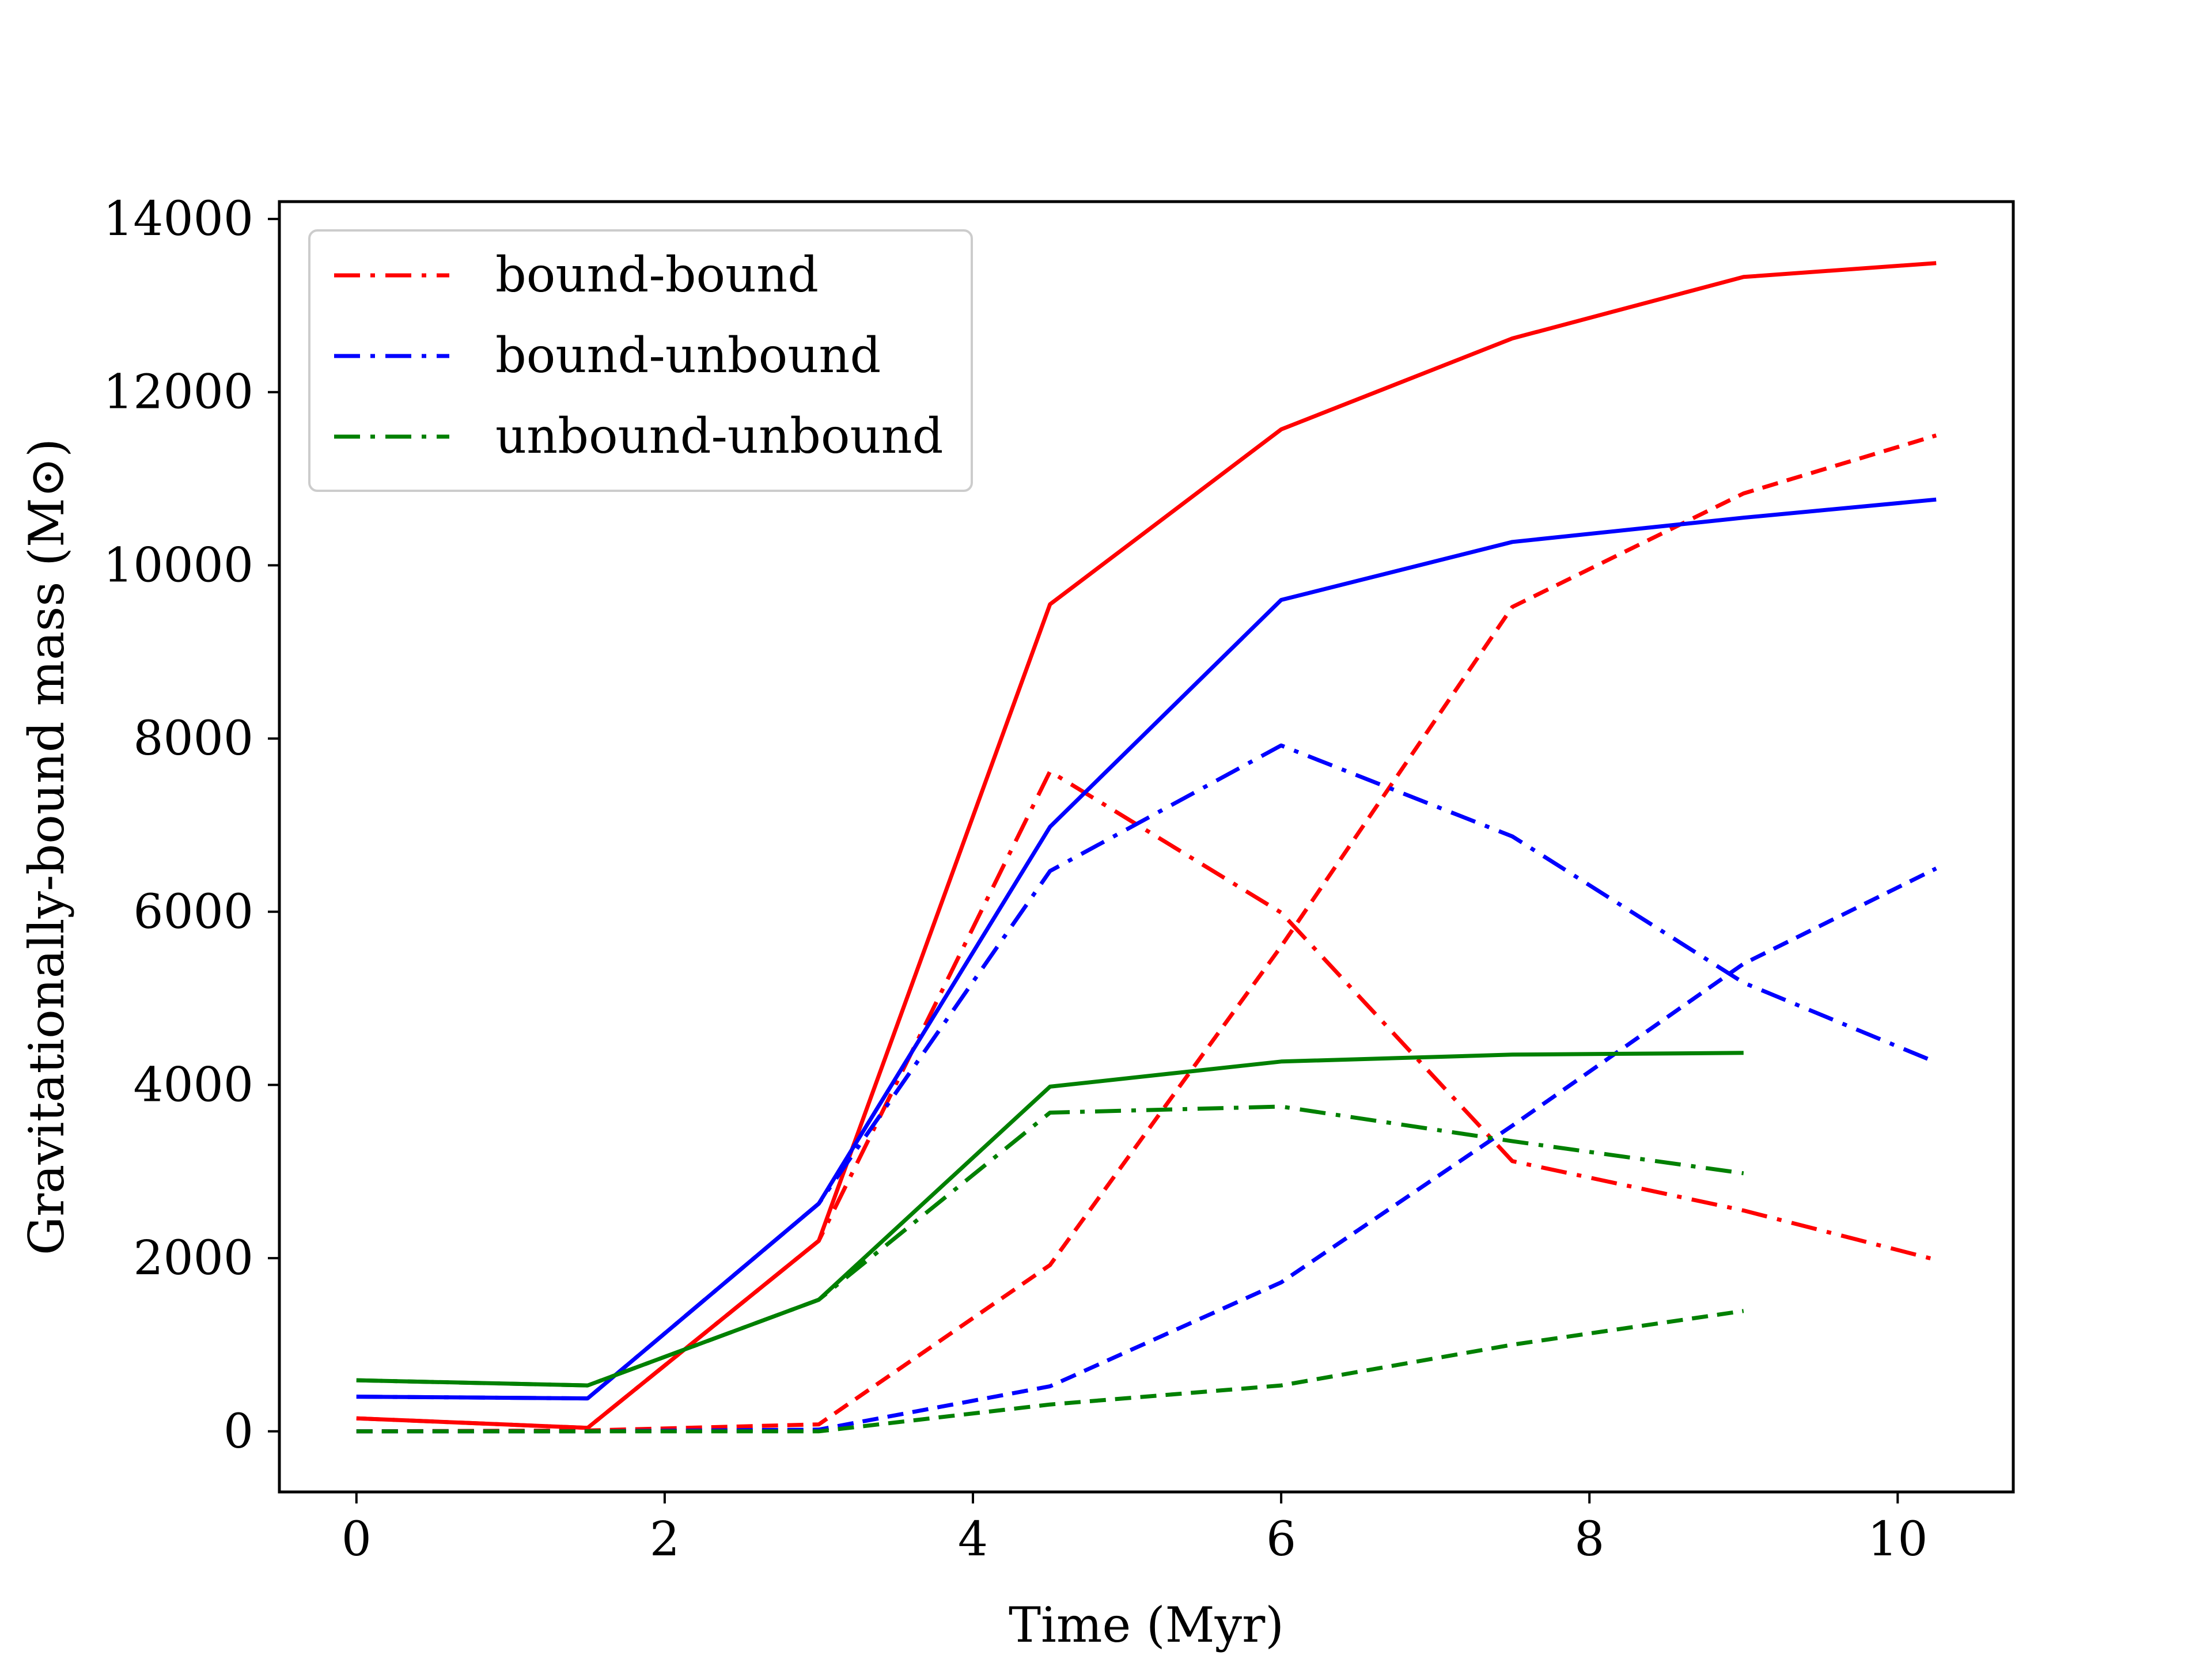 The width and height of the screenshot is (2212, 1659). What do you see at coordinates (1146, 1625) in the screenshot?
I see `x-axis-label: Time (Myr)` at bounding box center [1146, 1625].